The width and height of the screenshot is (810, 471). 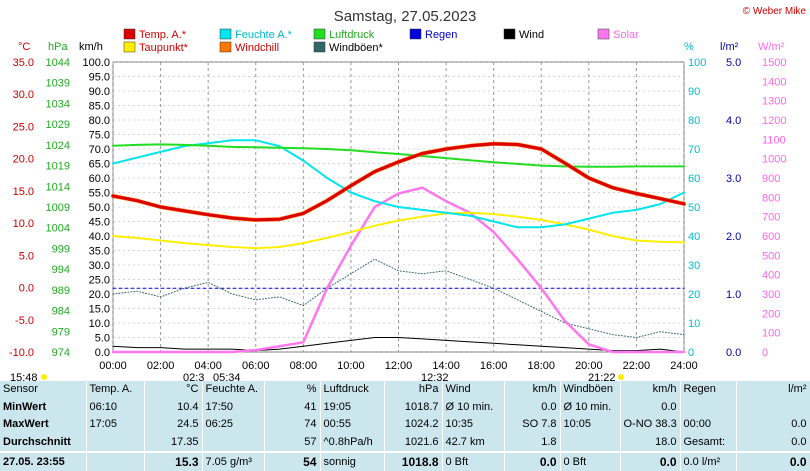 What do you see at coordinates (733, 179) in the screenshot?
I see `rain-tick: 3.0` at bounding box center [733, 179].